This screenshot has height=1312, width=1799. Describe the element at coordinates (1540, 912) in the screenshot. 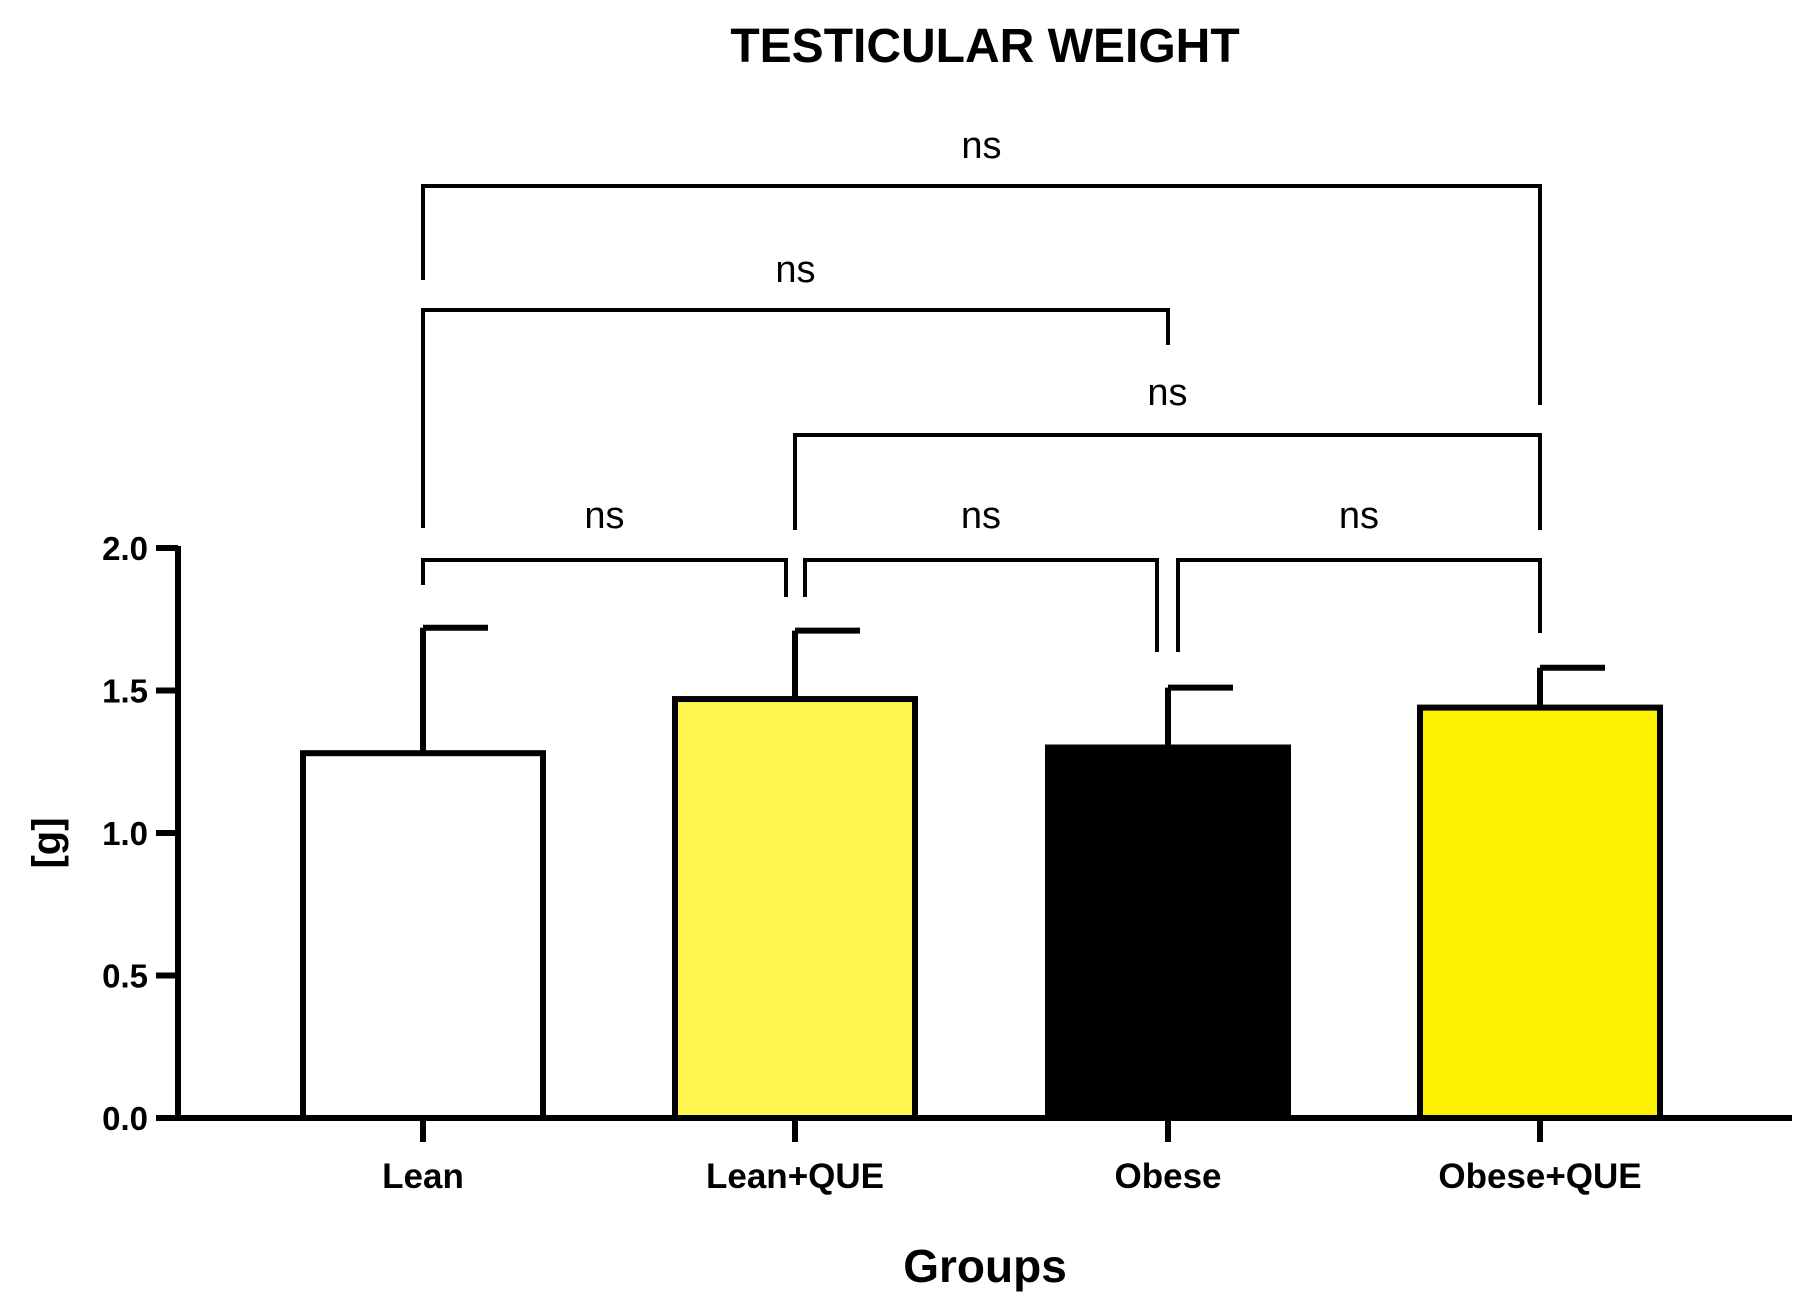

I see `bar-obese-plus-que` at that location.